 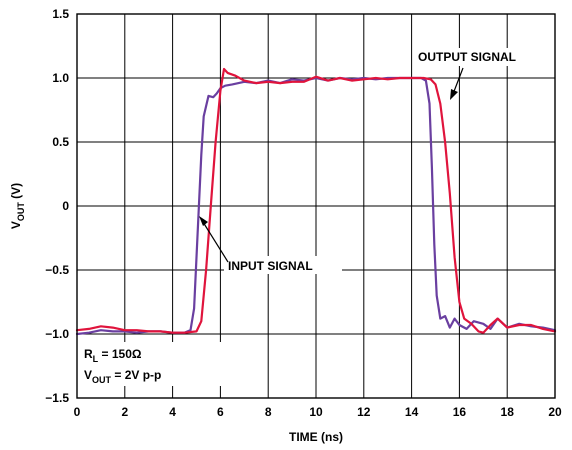 I want to click on condition-vout-rest: = 2V p-p, so click(x=136, y=375).